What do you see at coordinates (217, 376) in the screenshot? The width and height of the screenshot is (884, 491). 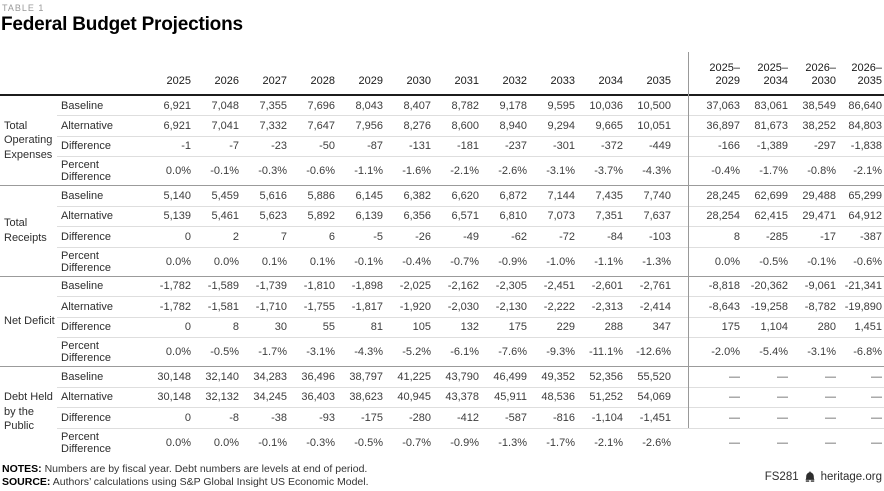 I see `data-cell: 32,140` at bounding box center [217, 376].